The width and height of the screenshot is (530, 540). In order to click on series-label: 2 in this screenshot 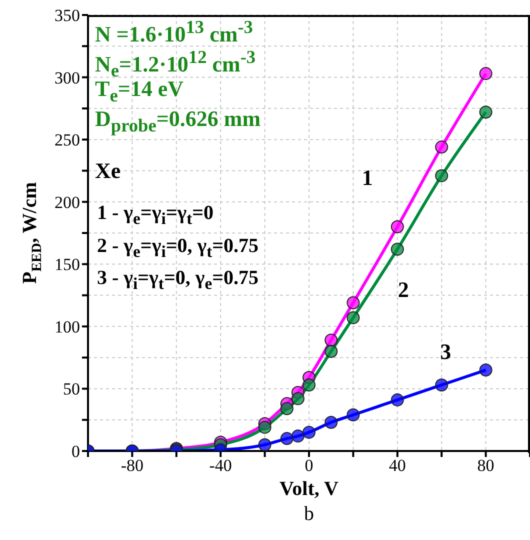, I will do `click(403, 289)`.